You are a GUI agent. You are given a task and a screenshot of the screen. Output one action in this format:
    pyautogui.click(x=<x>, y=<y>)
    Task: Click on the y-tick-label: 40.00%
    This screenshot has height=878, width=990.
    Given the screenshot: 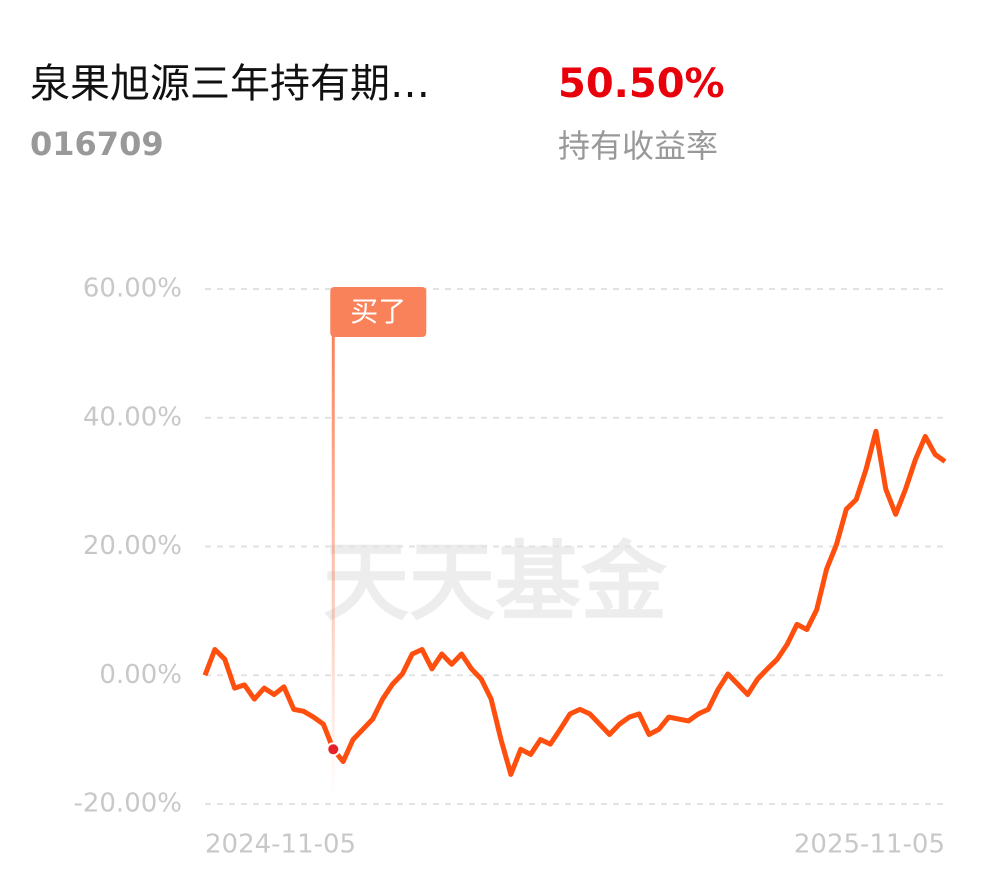 What is the action you would take?
    pyautogui.click(x=132, y=417)
    